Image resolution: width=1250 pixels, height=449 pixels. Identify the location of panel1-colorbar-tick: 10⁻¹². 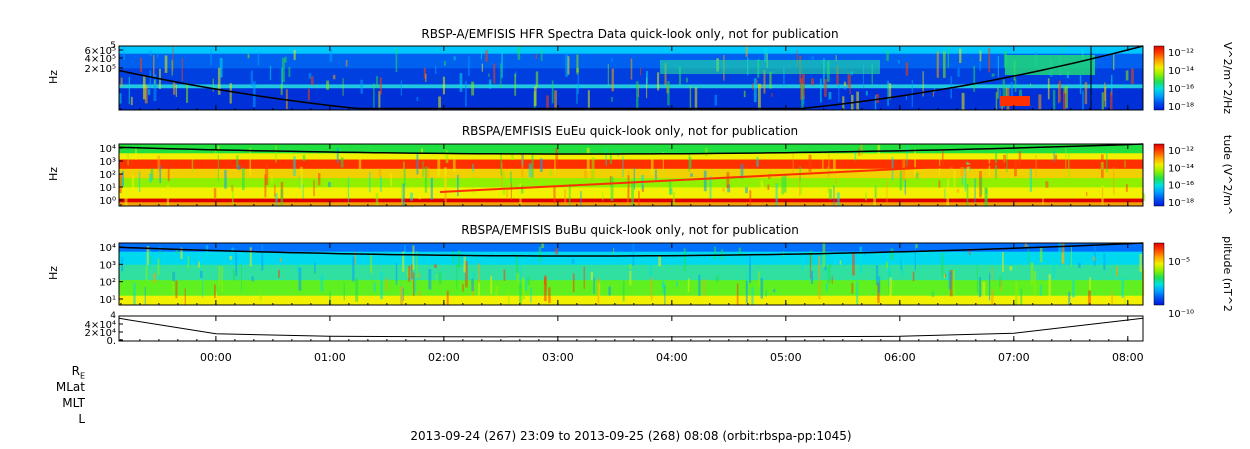
(1181, 53).